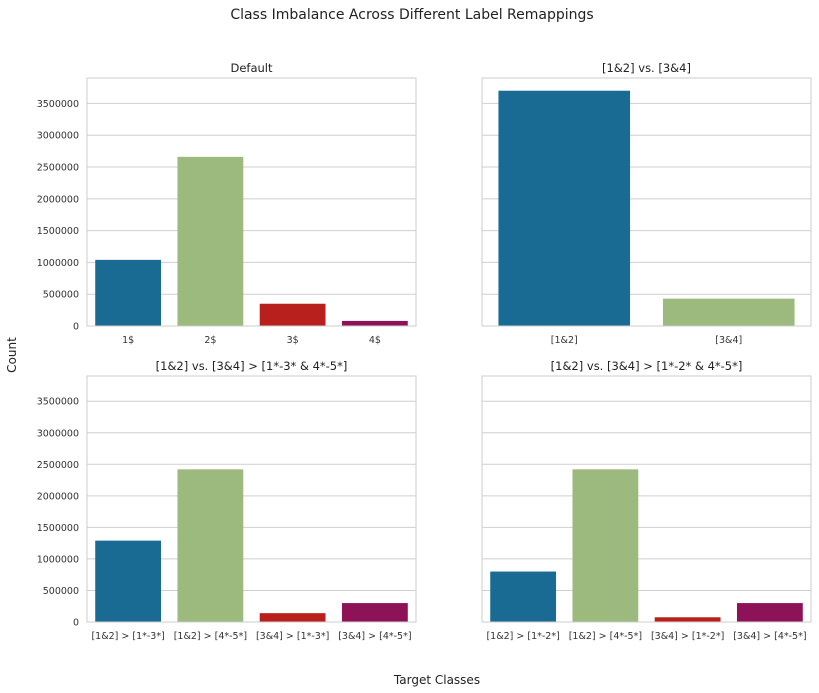  I want to click on x-tick-label: [1&2], so click(564, 340).